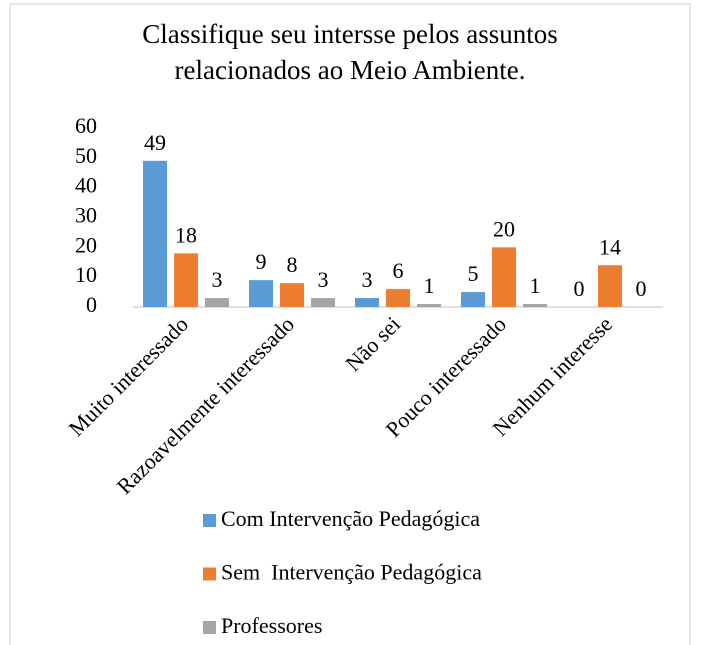 Image resolution: width=701 pixels, height=645 pixels. Describe the element at coordinates (91, 304) in the screenshot. I see `y-tick-label: 0` at that location.